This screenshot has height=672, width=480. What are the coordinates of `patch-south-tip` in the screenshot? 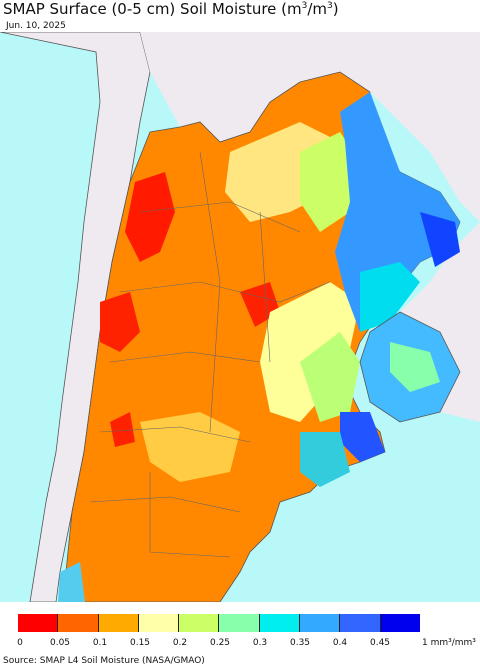 It's located at (71, 582).